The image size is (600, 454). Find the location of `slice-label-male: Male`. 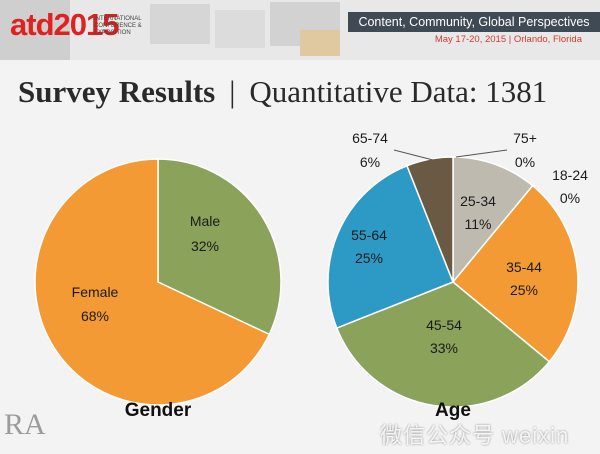

slice-label-male: Male is located at coordinates (205, 221).